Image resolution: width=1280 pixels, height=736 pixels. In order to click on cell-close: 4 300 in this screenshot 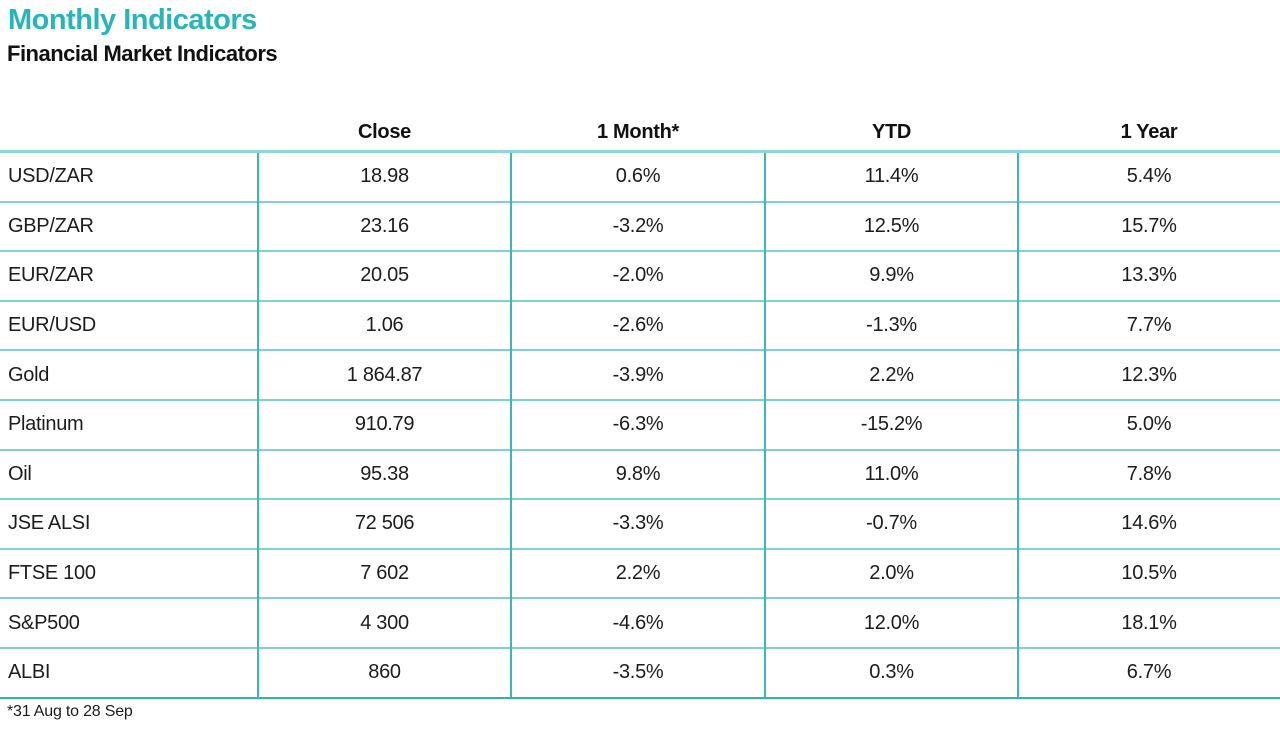, I will do `click(384, 622)`.